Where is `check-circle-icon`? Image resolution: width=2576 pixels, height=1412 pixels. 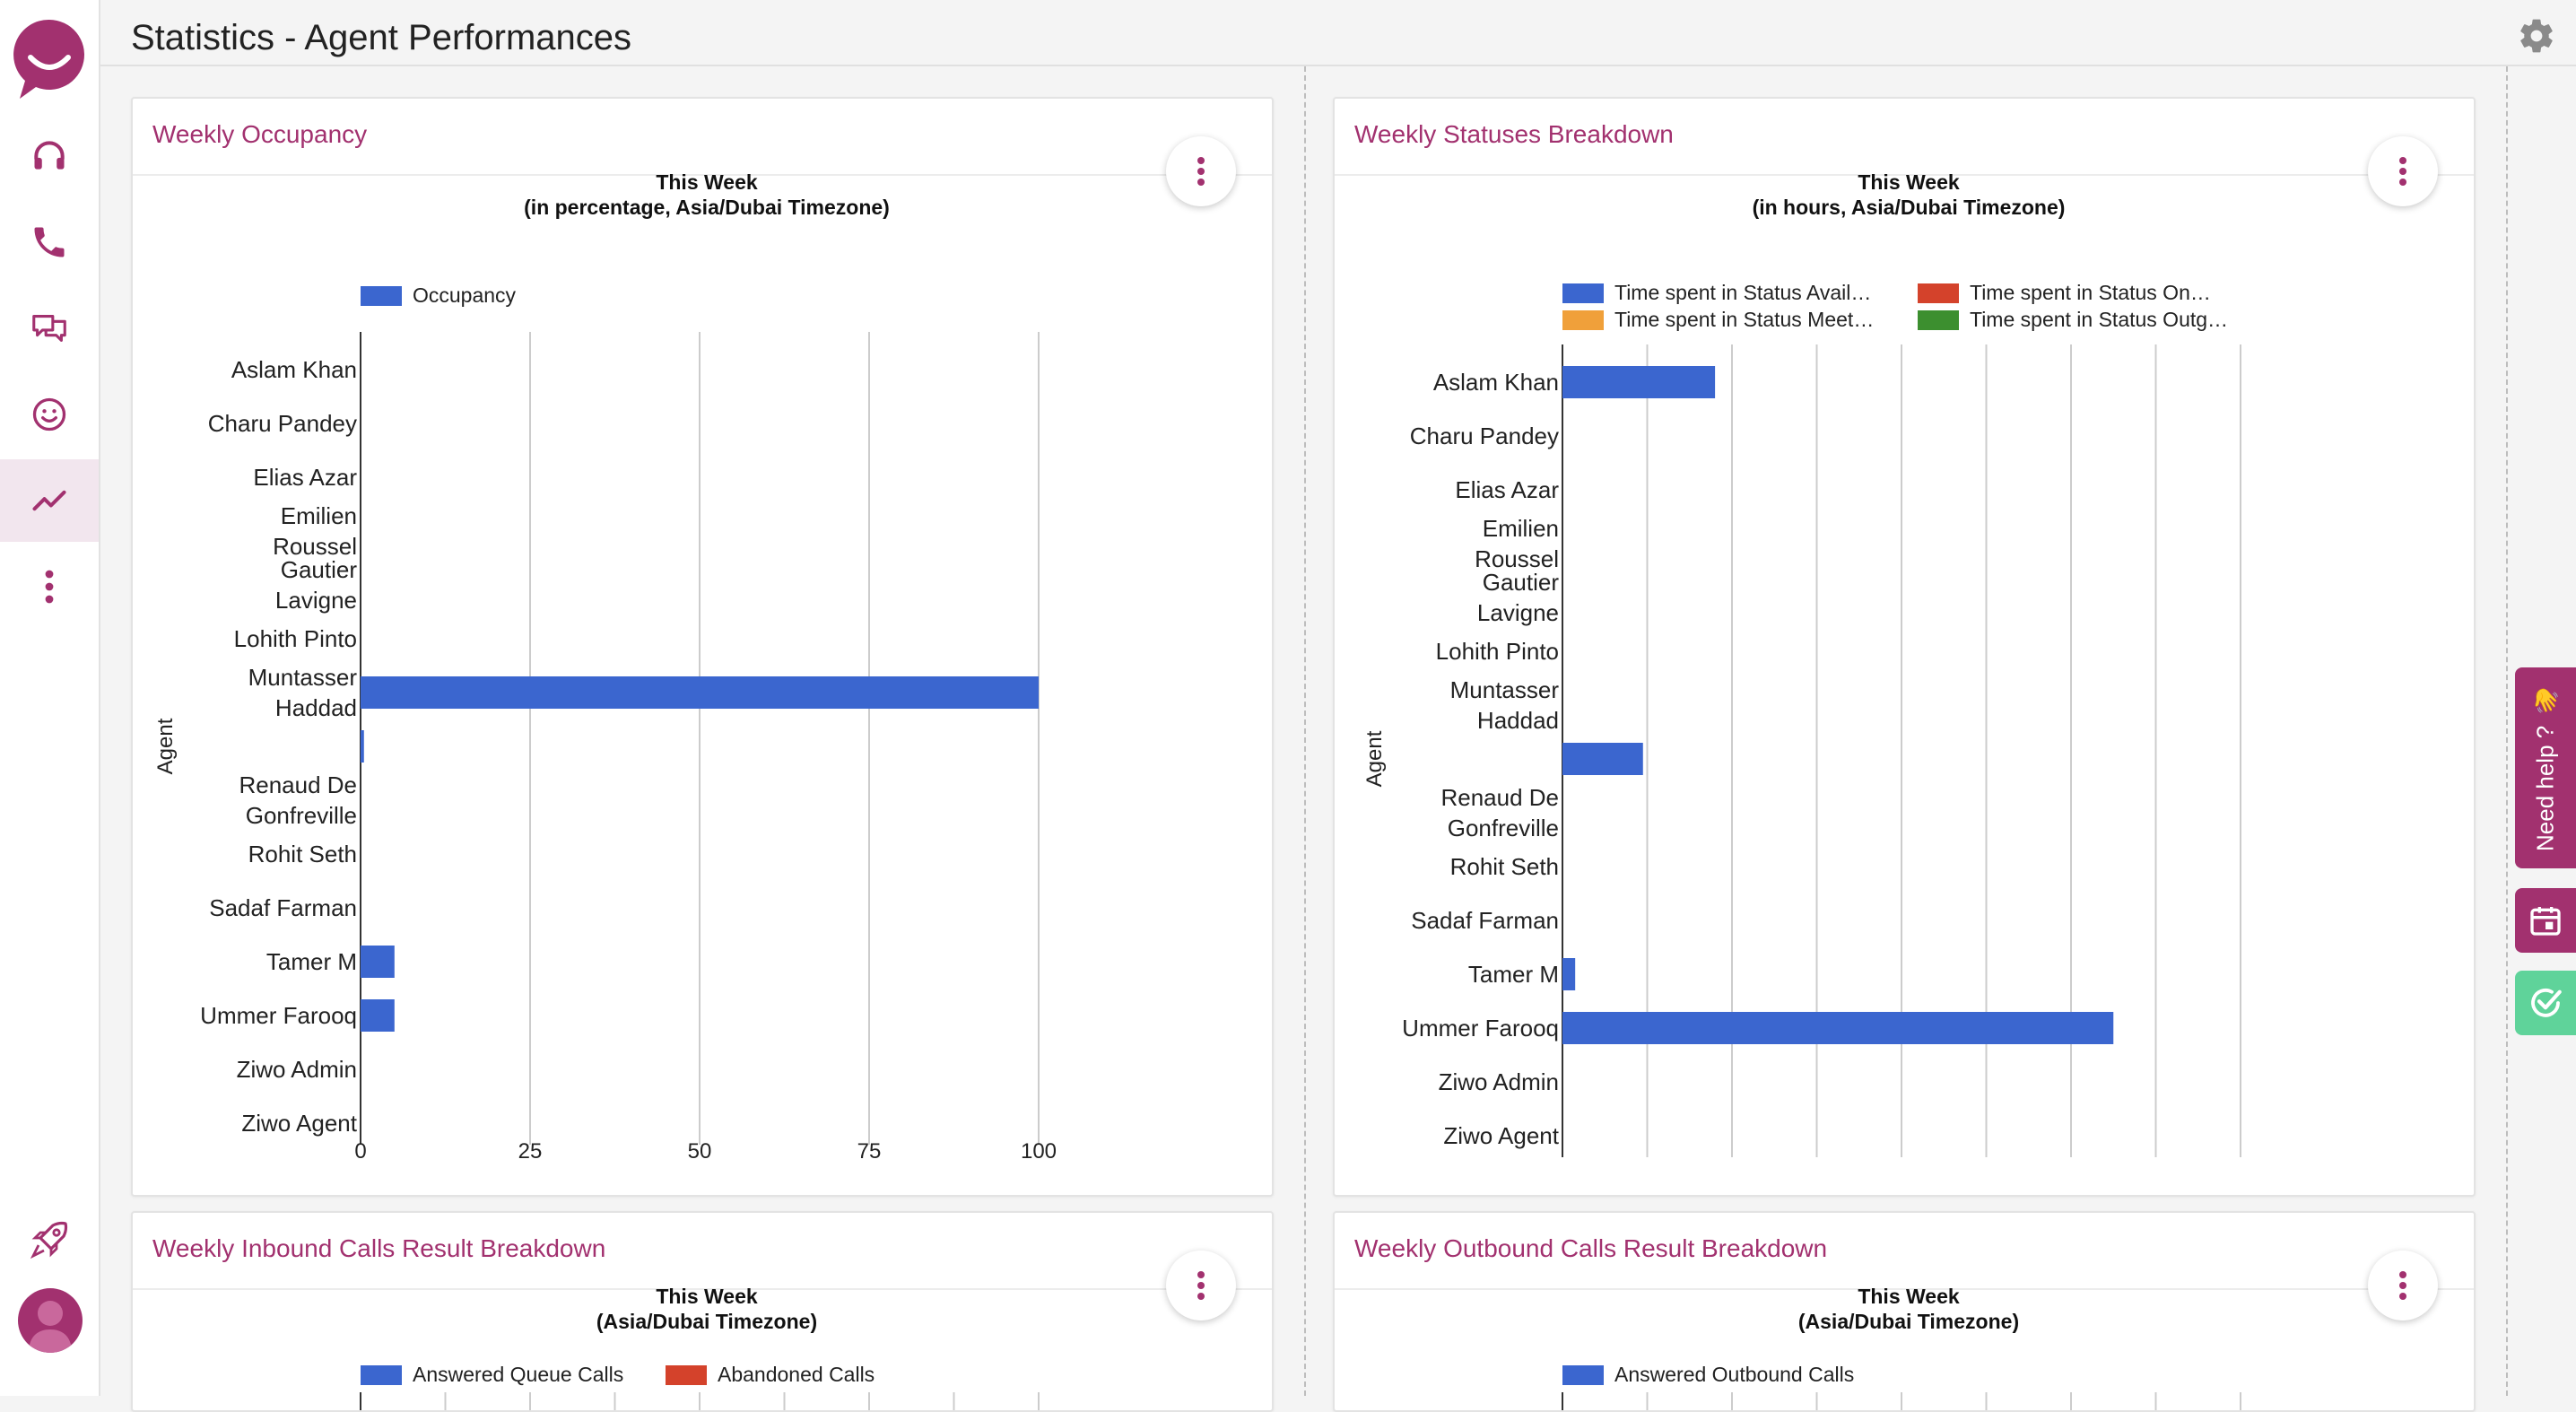 check-circle-icon is located at coordinates (2546, 1003).